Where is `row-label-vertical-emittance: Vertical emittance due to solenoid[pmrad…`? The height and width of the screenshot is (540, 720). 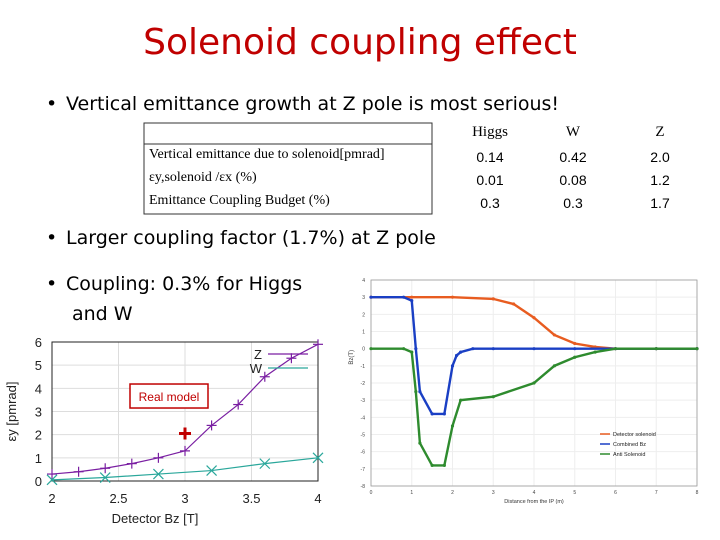
row-label-vertical-emittance: Vertical emittance due to solenoid[pmrad… is located at coordinates (267, 154).